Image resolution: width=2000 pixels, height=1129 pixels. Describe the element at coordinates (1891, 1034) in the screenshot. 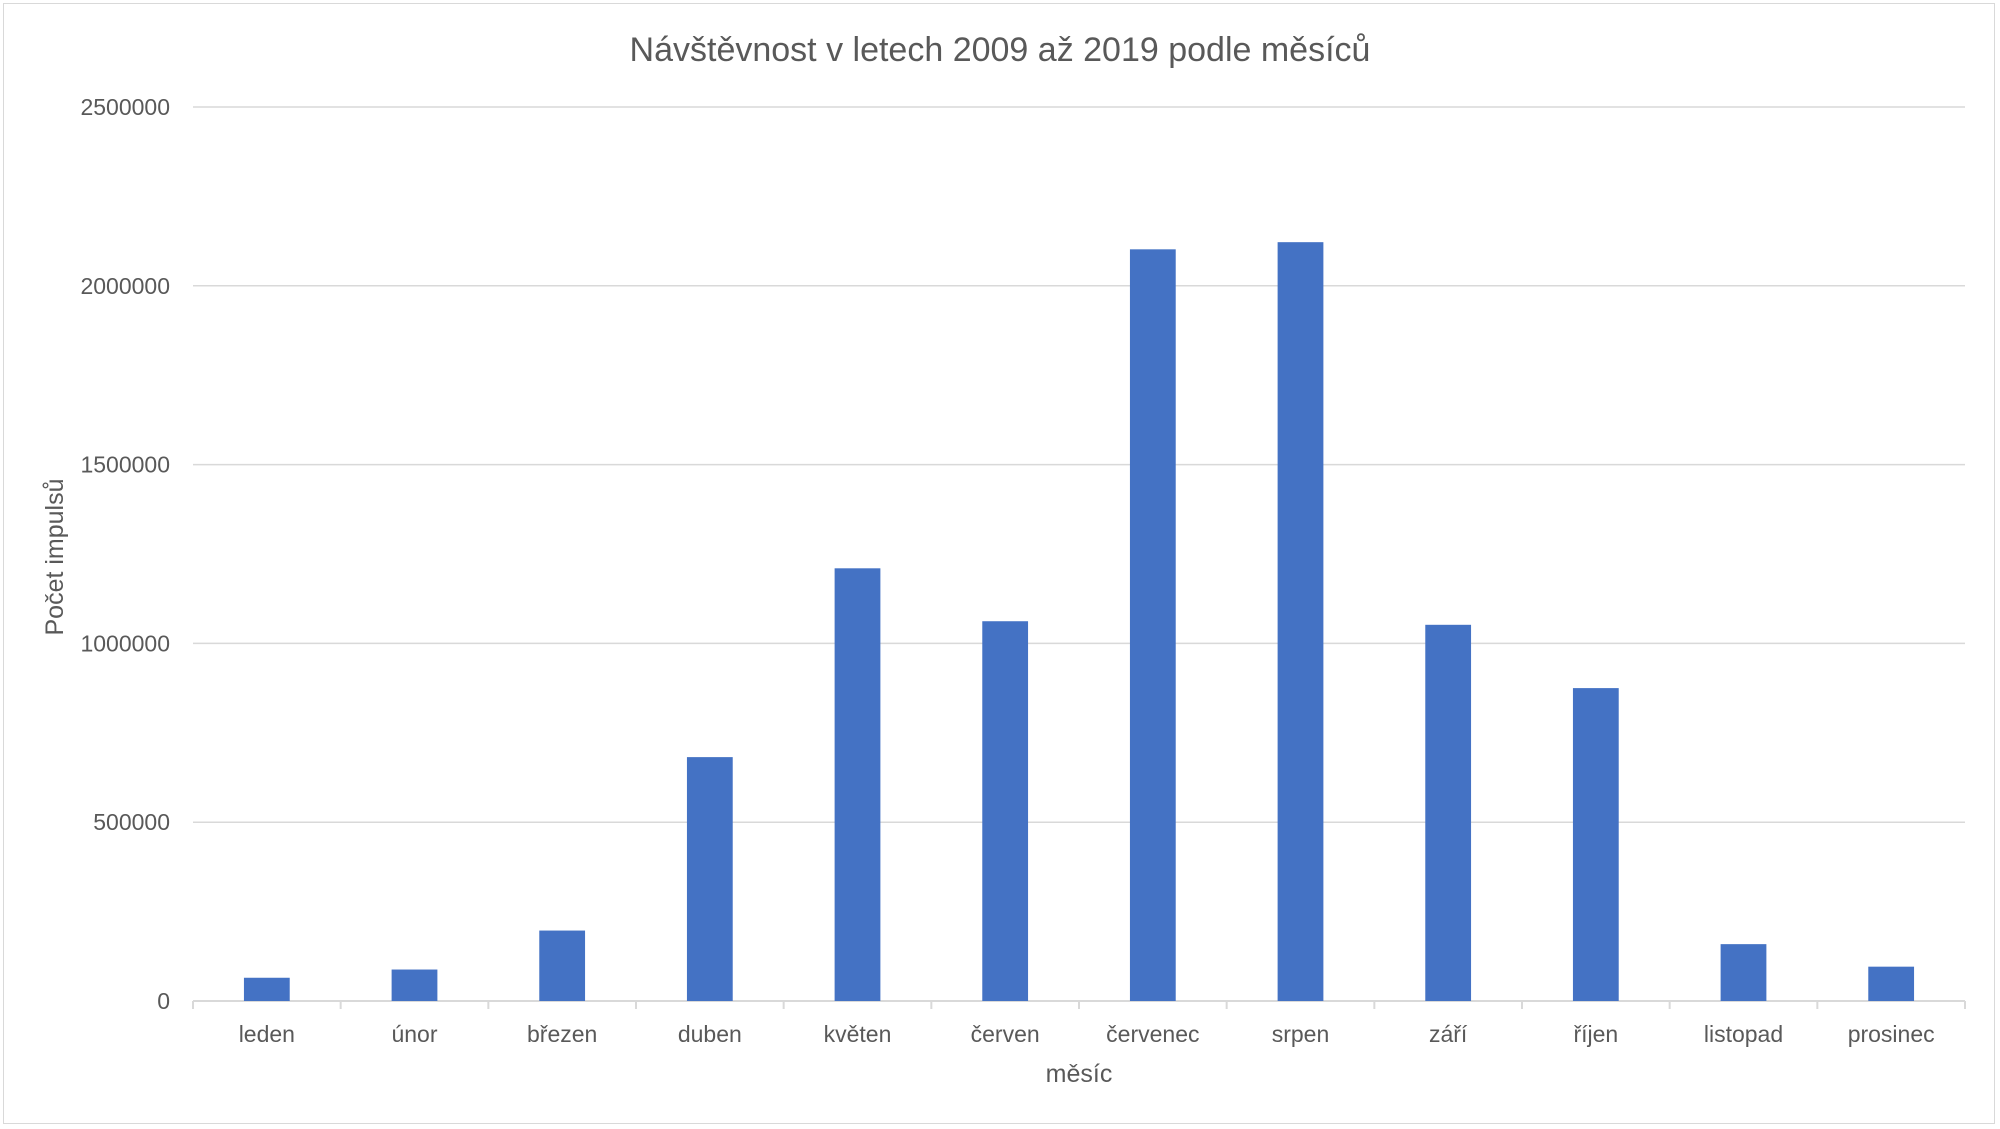

I see `x-tick-label: prosinec` at that location.